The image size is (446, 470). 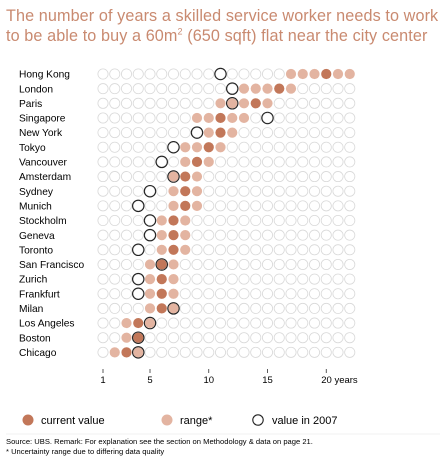 What do you see at coordinates (179, 420) in the screenshot?
I see `legend: current value range* value in 2007` at bounding box center [179, 420].